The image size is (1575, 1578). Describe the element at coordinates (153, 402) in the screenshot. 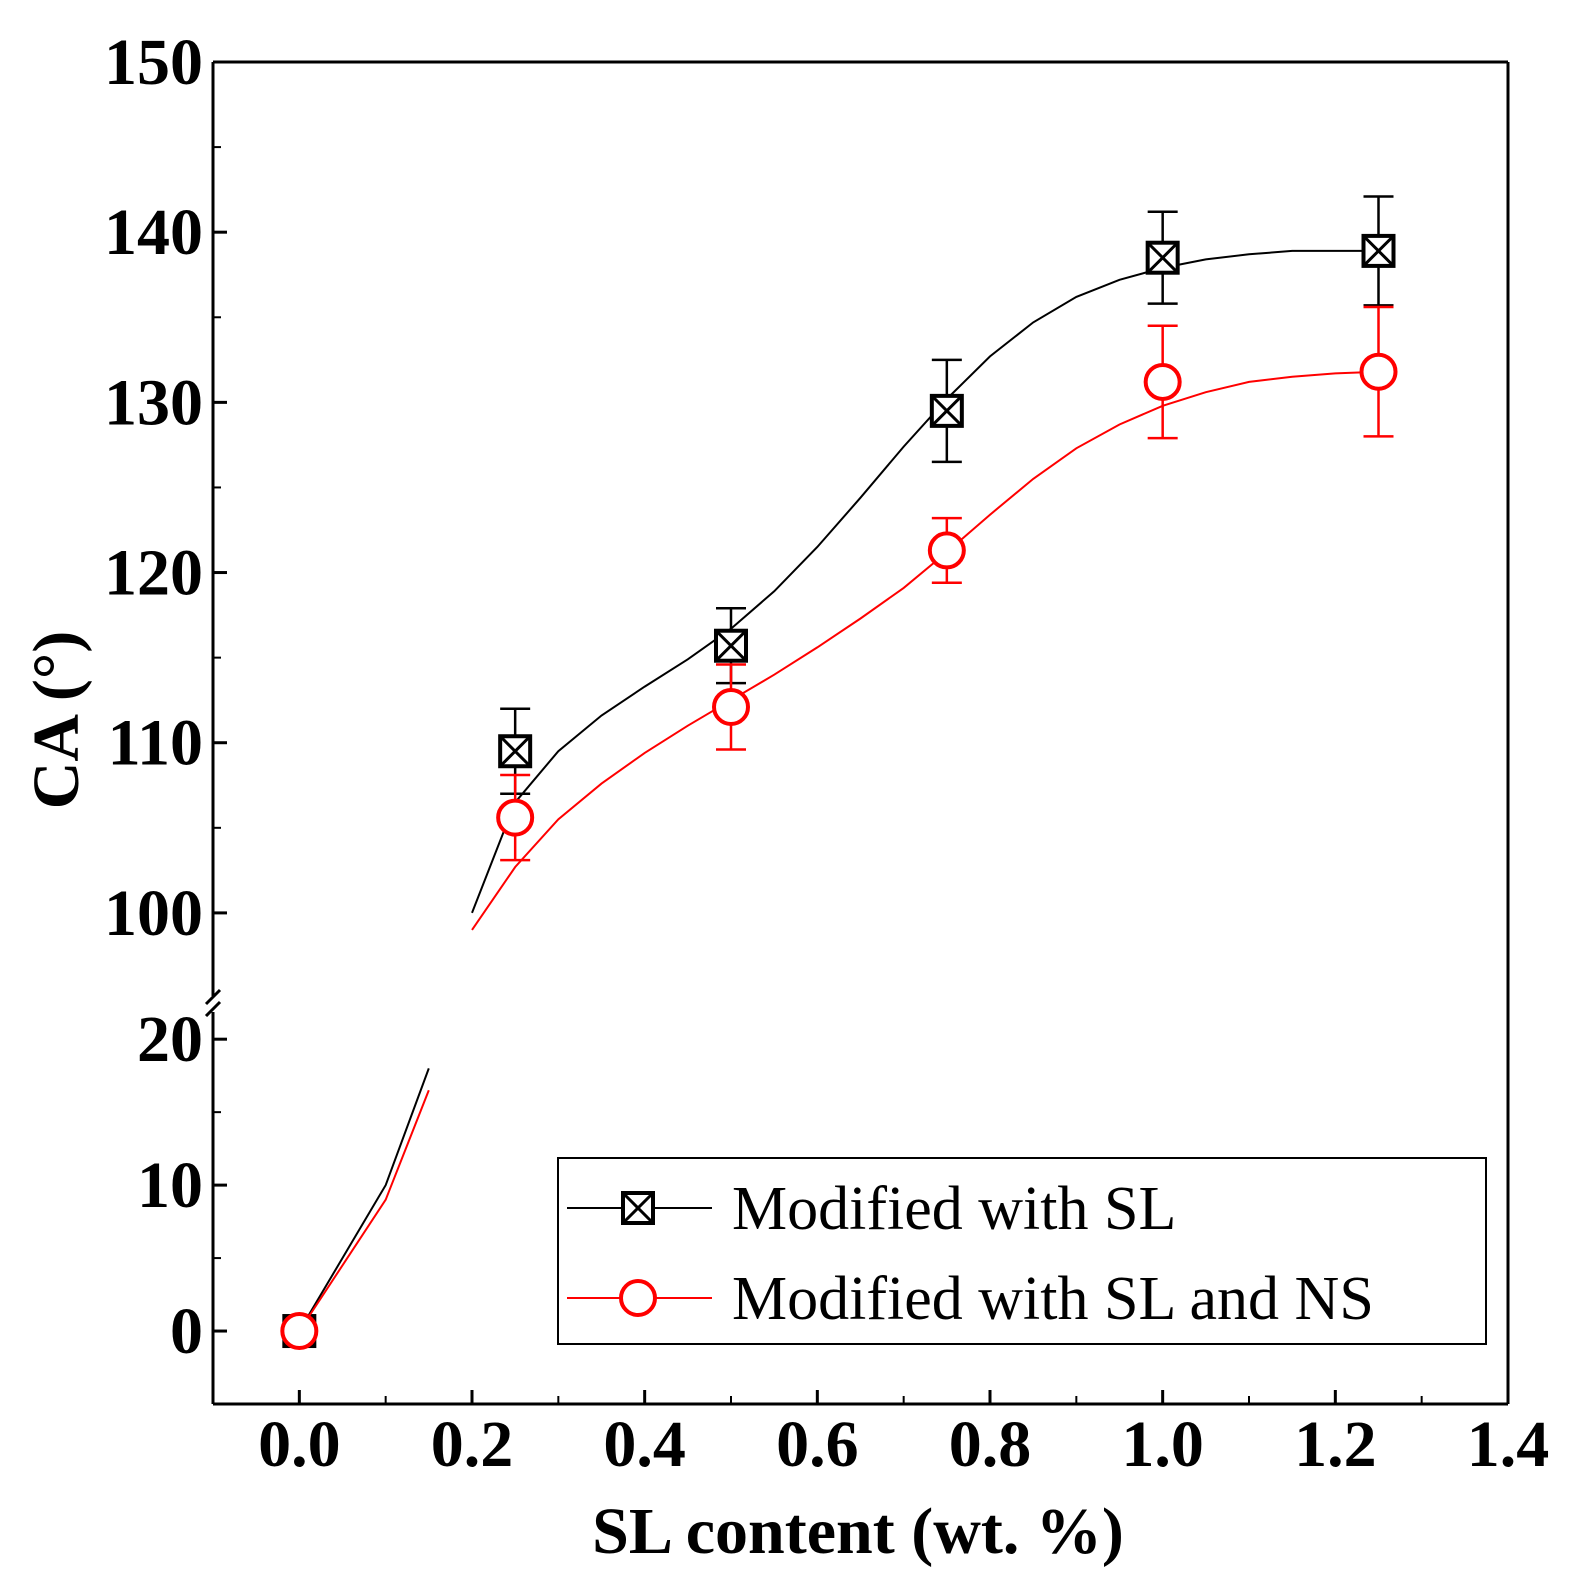

I see `y-tick-label: 130` at that location.